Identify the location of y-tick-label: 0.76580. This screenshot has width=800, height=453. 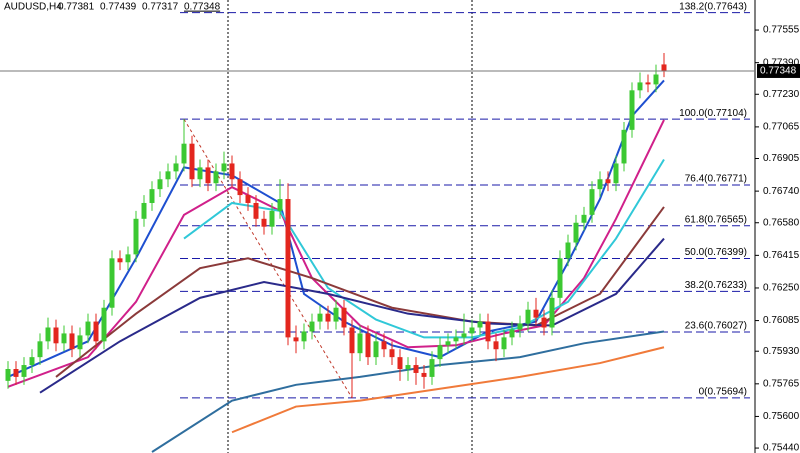
(781, 222).